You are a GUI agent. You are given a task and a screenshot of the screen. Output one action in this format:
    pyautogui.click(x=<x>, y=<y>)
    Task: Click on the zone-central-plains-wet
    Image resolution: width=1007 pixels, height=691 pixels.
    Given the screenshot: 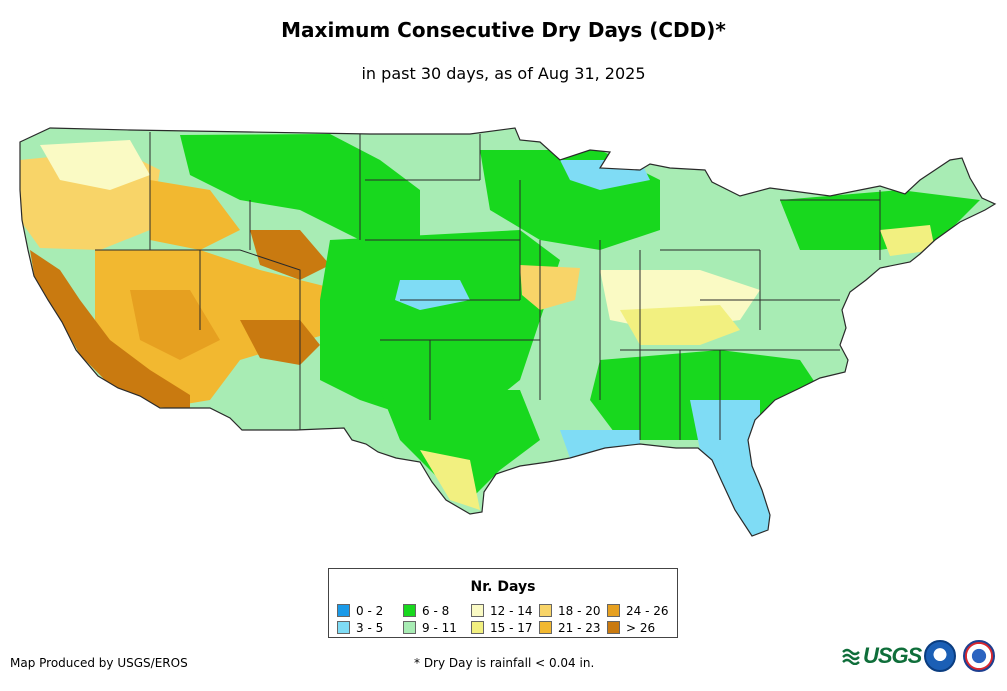 What is the action you would take?
    pyautogui.click(x=432, y=295)
    